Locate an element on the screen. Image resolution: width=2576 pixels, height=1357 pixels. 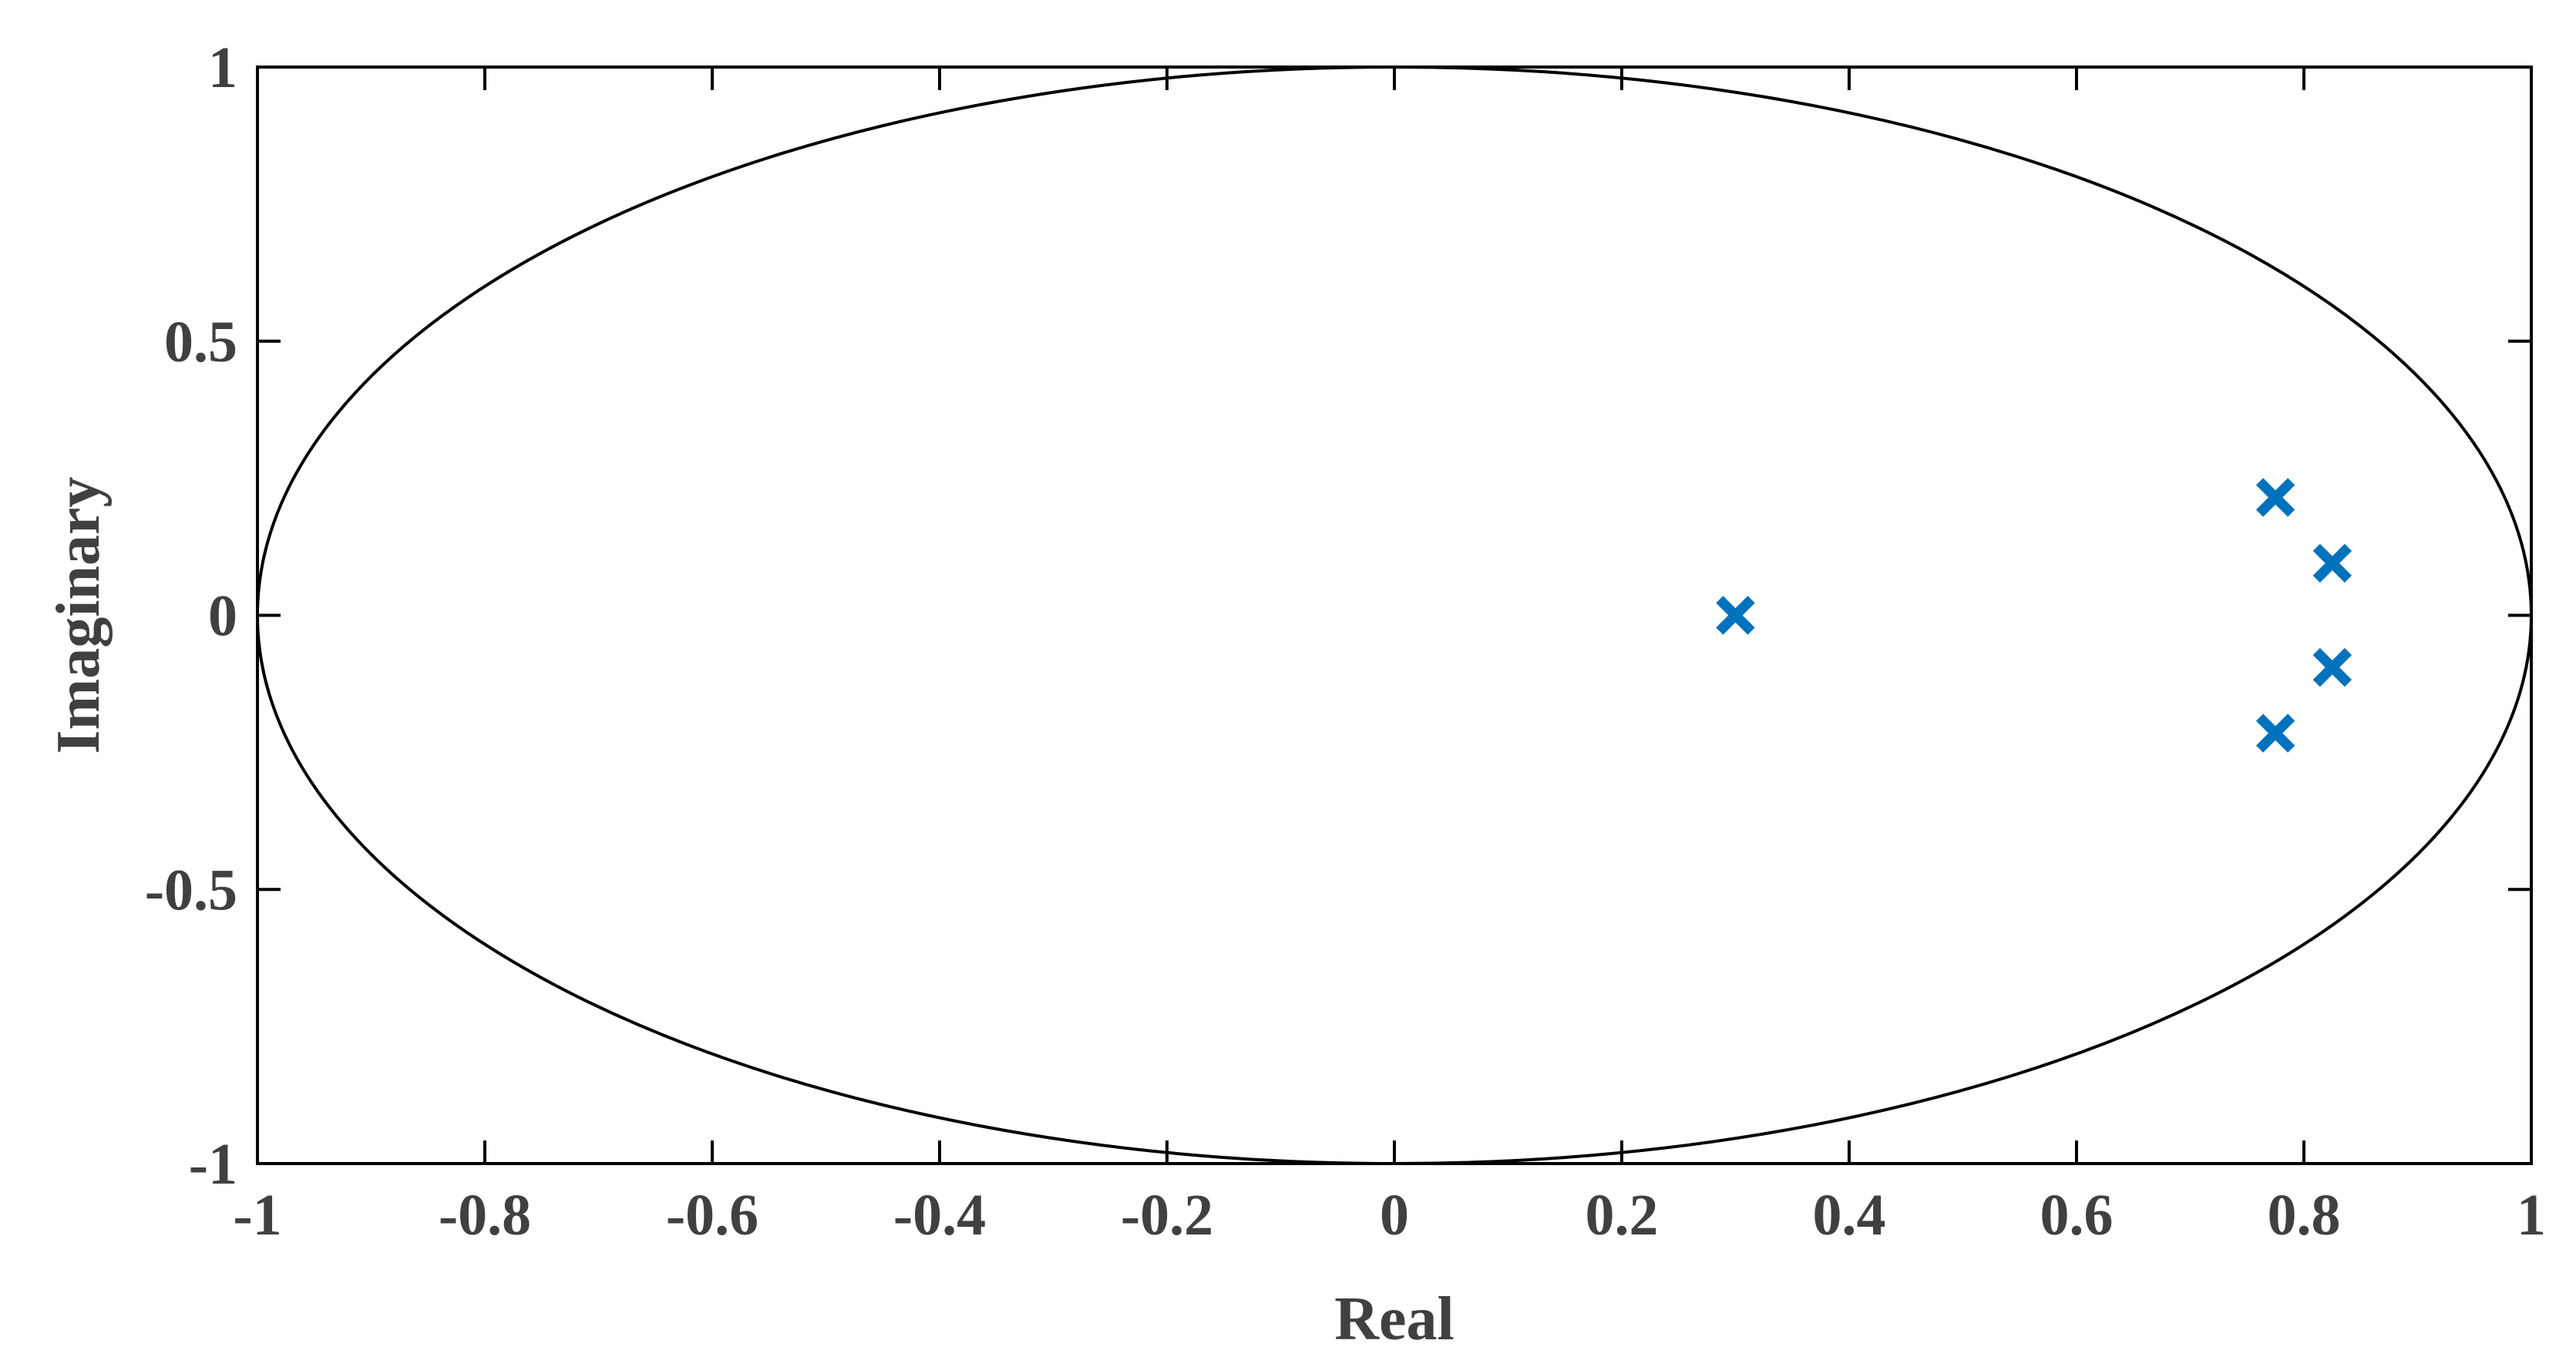
x-tick-labels: -1 -0.8 -0.6 -0.4 -0.2 0 0.2 0.4 0.6 0.8 1 is located at coordinates (1389, 1215).